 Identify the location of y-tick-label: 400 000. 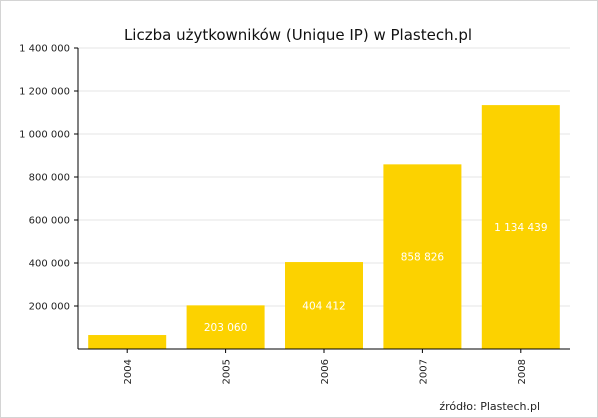
(49, 264).